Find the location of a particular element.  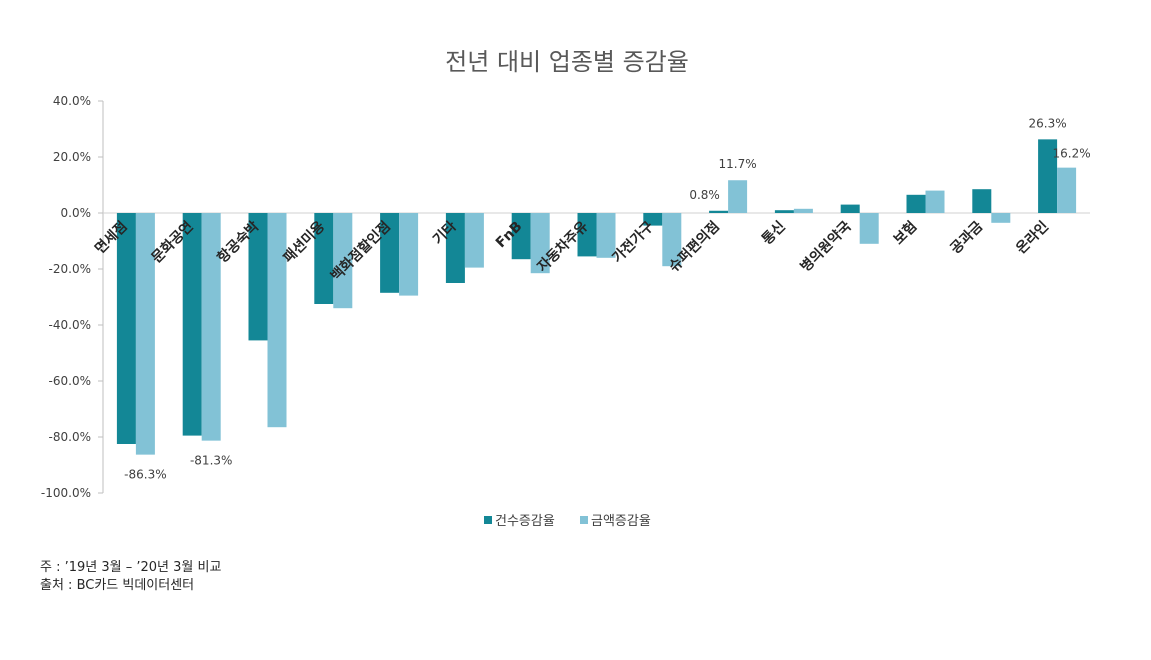

category-label: 통신 is located at coordinates (774, 234).